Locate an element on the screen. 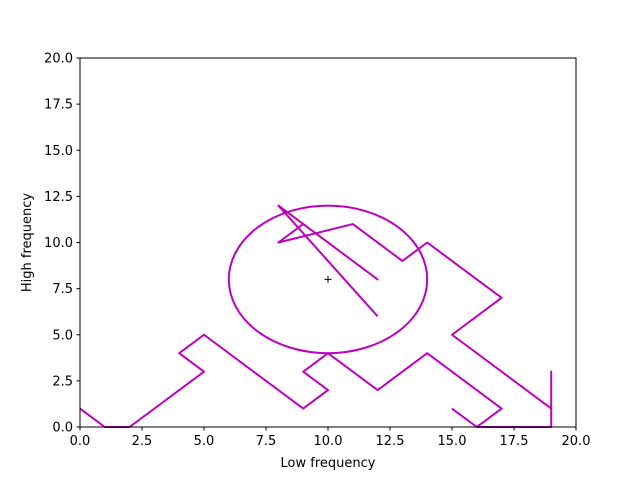 The width and height of the screenshot is (640, 480). x-axis-ticks: 0.0 2.5 5.0 7.5 10.0 12.5 15.0 17.5 20.0 is located at coordinates (330, 438).